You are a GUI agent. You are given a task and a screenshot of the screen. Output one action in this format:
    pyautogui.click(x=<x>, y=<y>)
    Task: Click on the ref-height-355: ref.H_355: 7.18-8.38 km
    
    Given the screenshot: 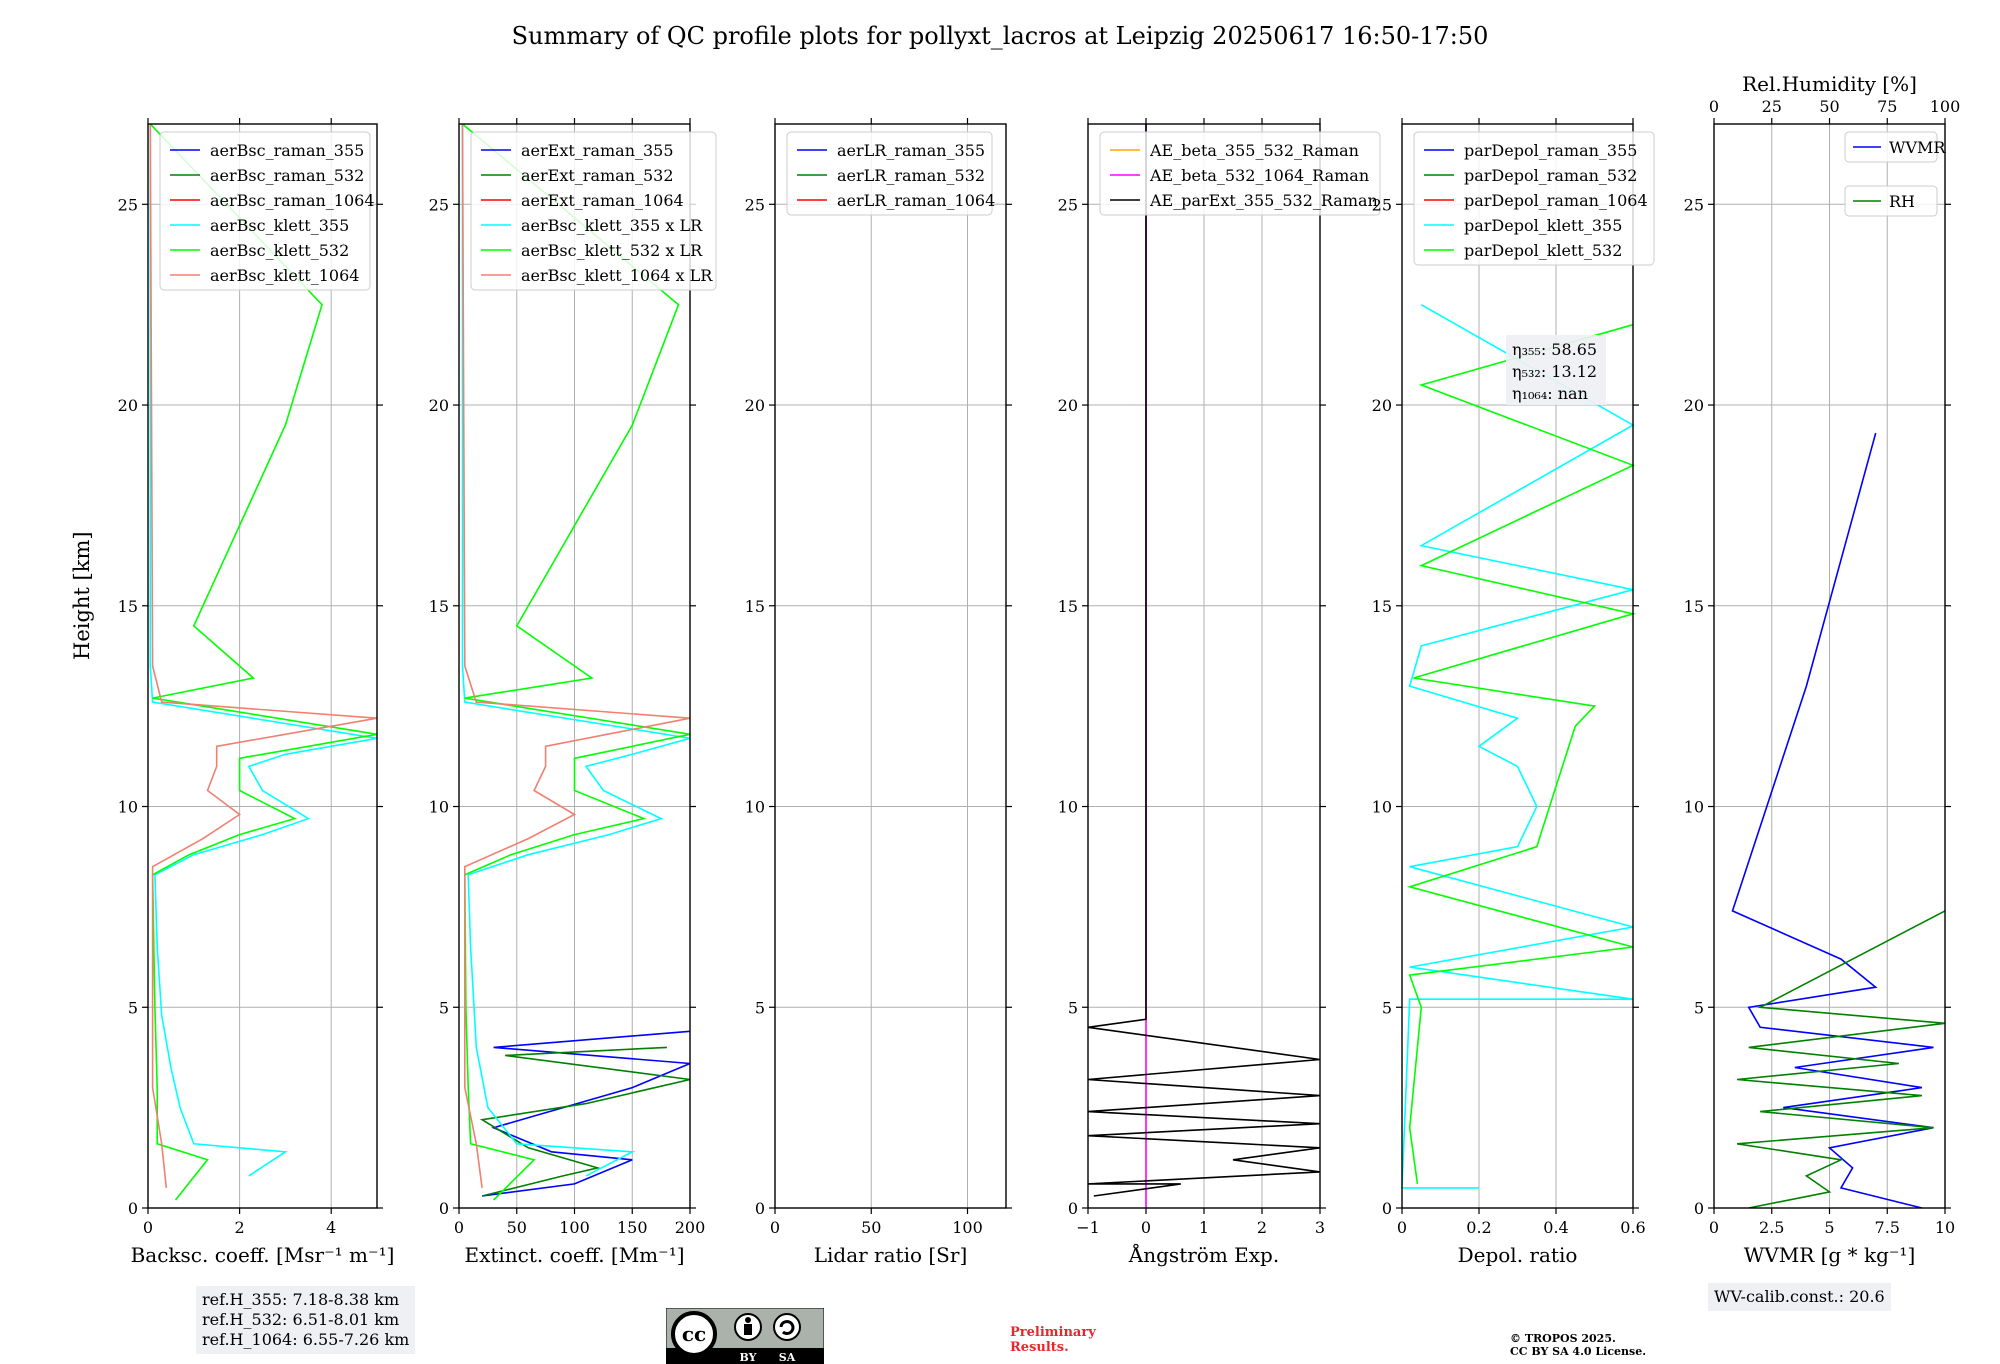 What is the action you would take?
    pyautogui.click(x=301, y=1299)
    